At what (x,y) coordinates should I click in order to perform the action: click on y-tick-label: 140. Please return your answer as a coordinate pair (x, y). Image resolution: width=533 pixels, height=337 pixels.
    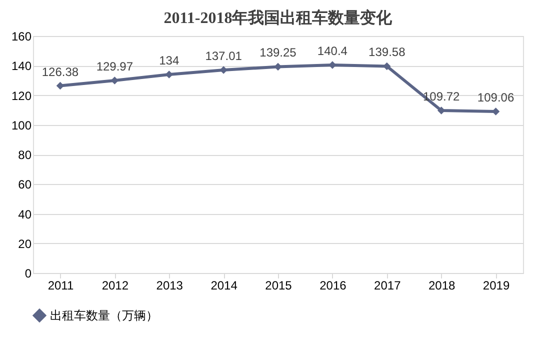
    Looking at the image, I should click on (21, 66).